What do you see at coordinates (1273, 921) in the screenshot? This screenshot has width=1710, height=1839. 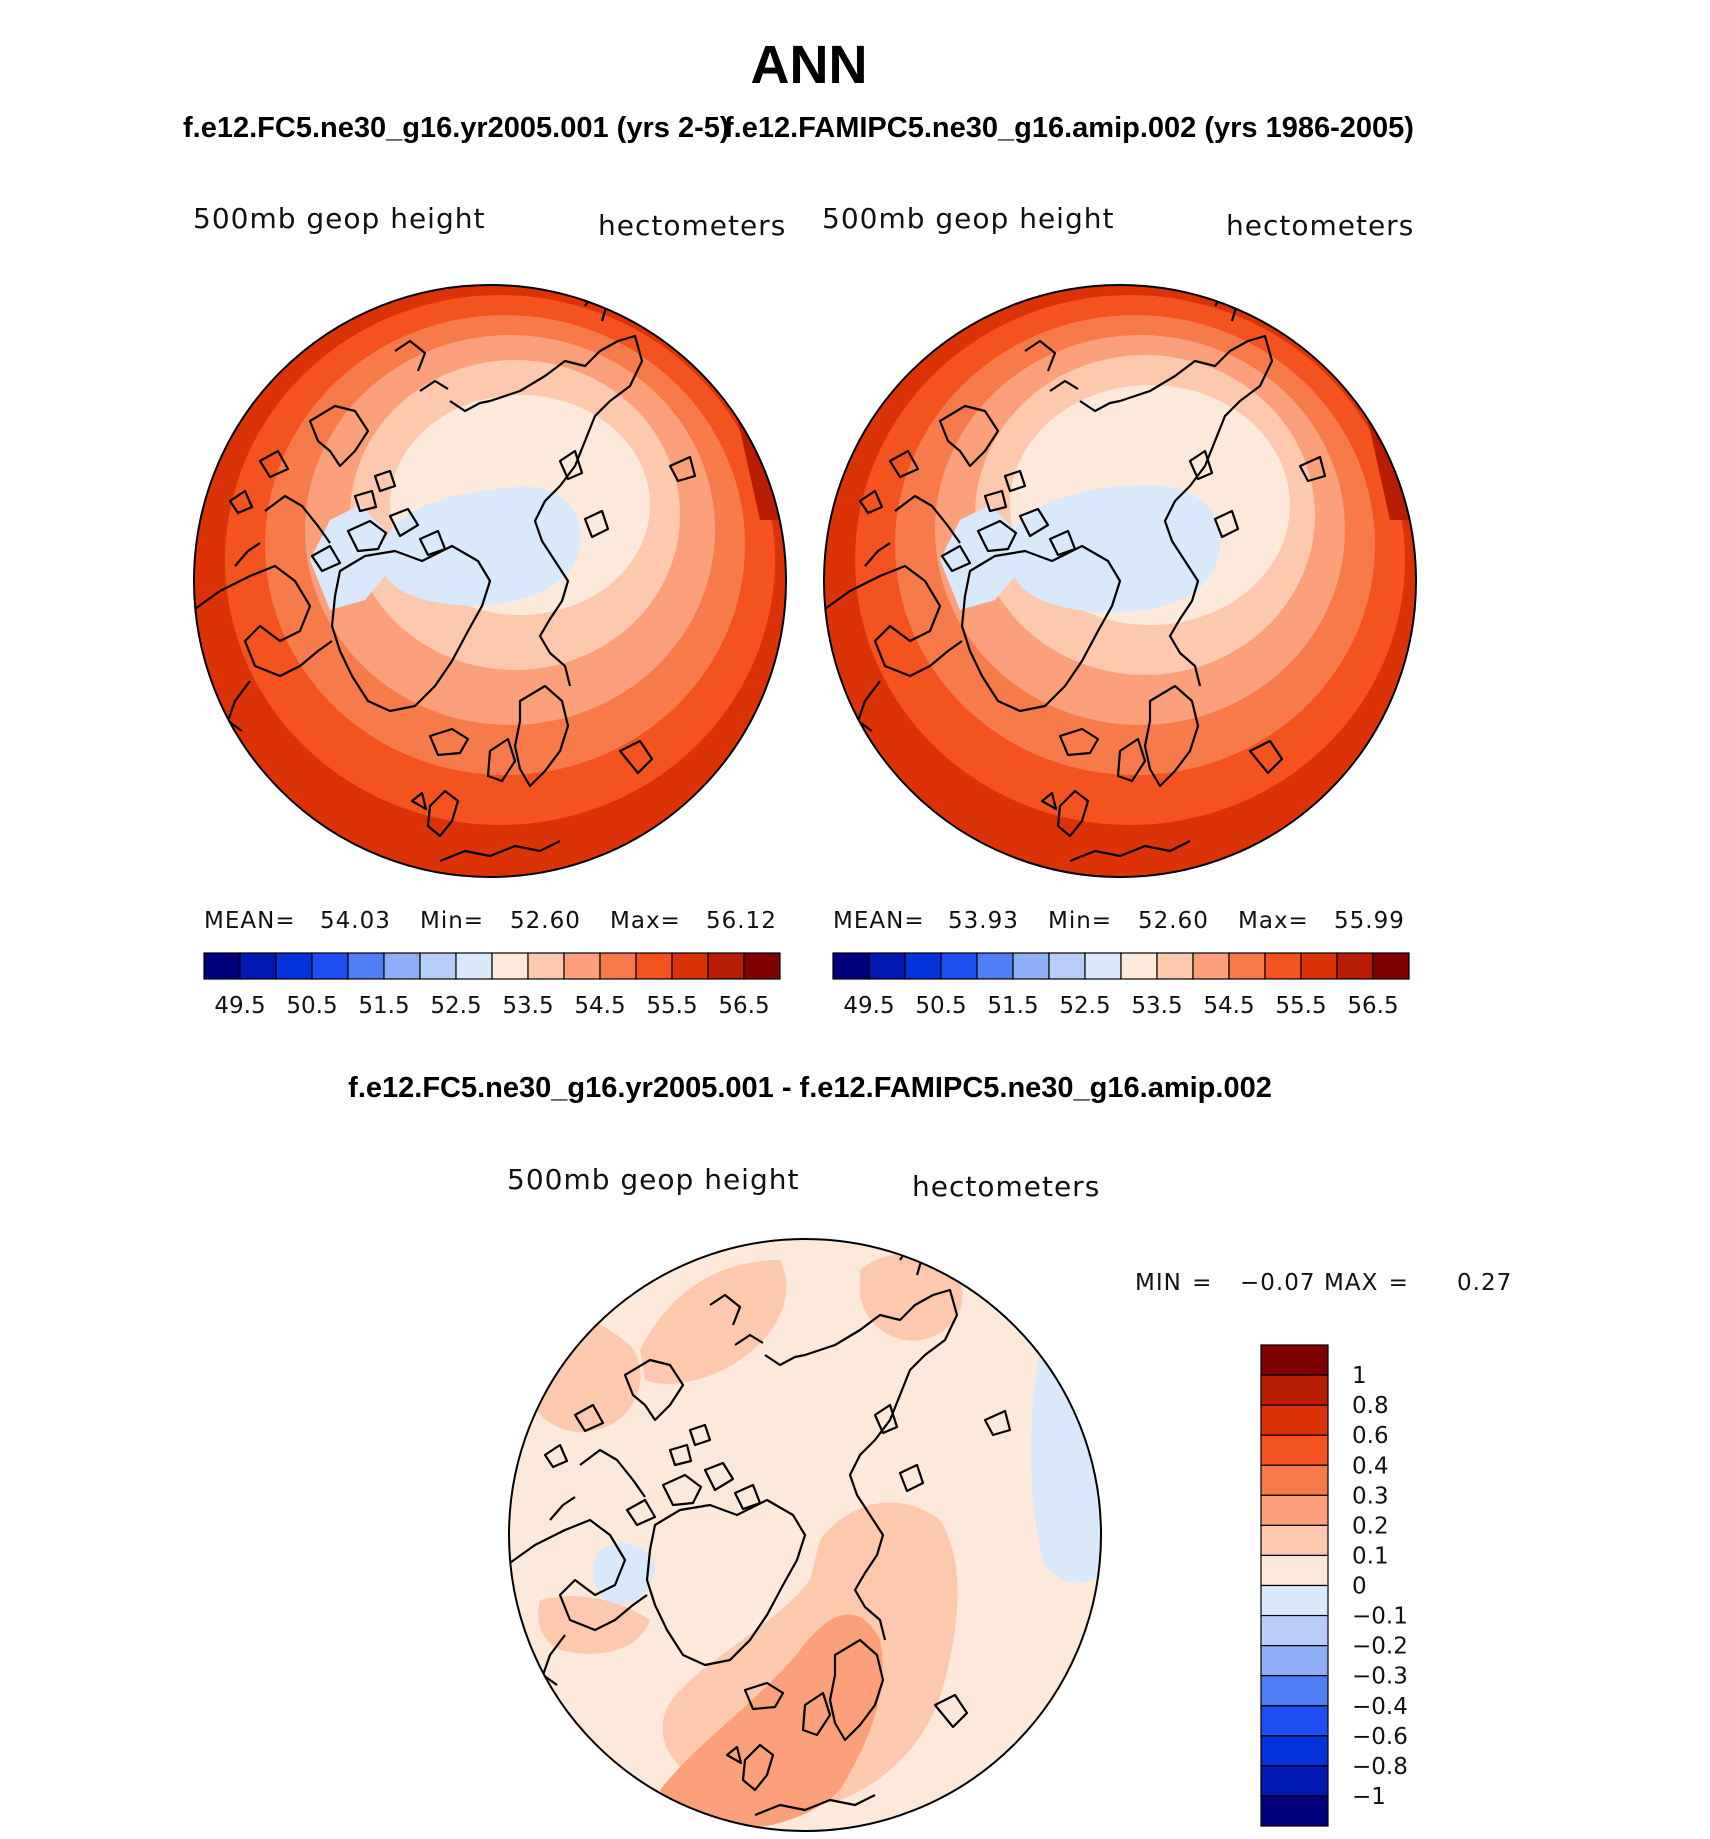 I see `right-max-label: Max=` at bounding box center [1273, 921].